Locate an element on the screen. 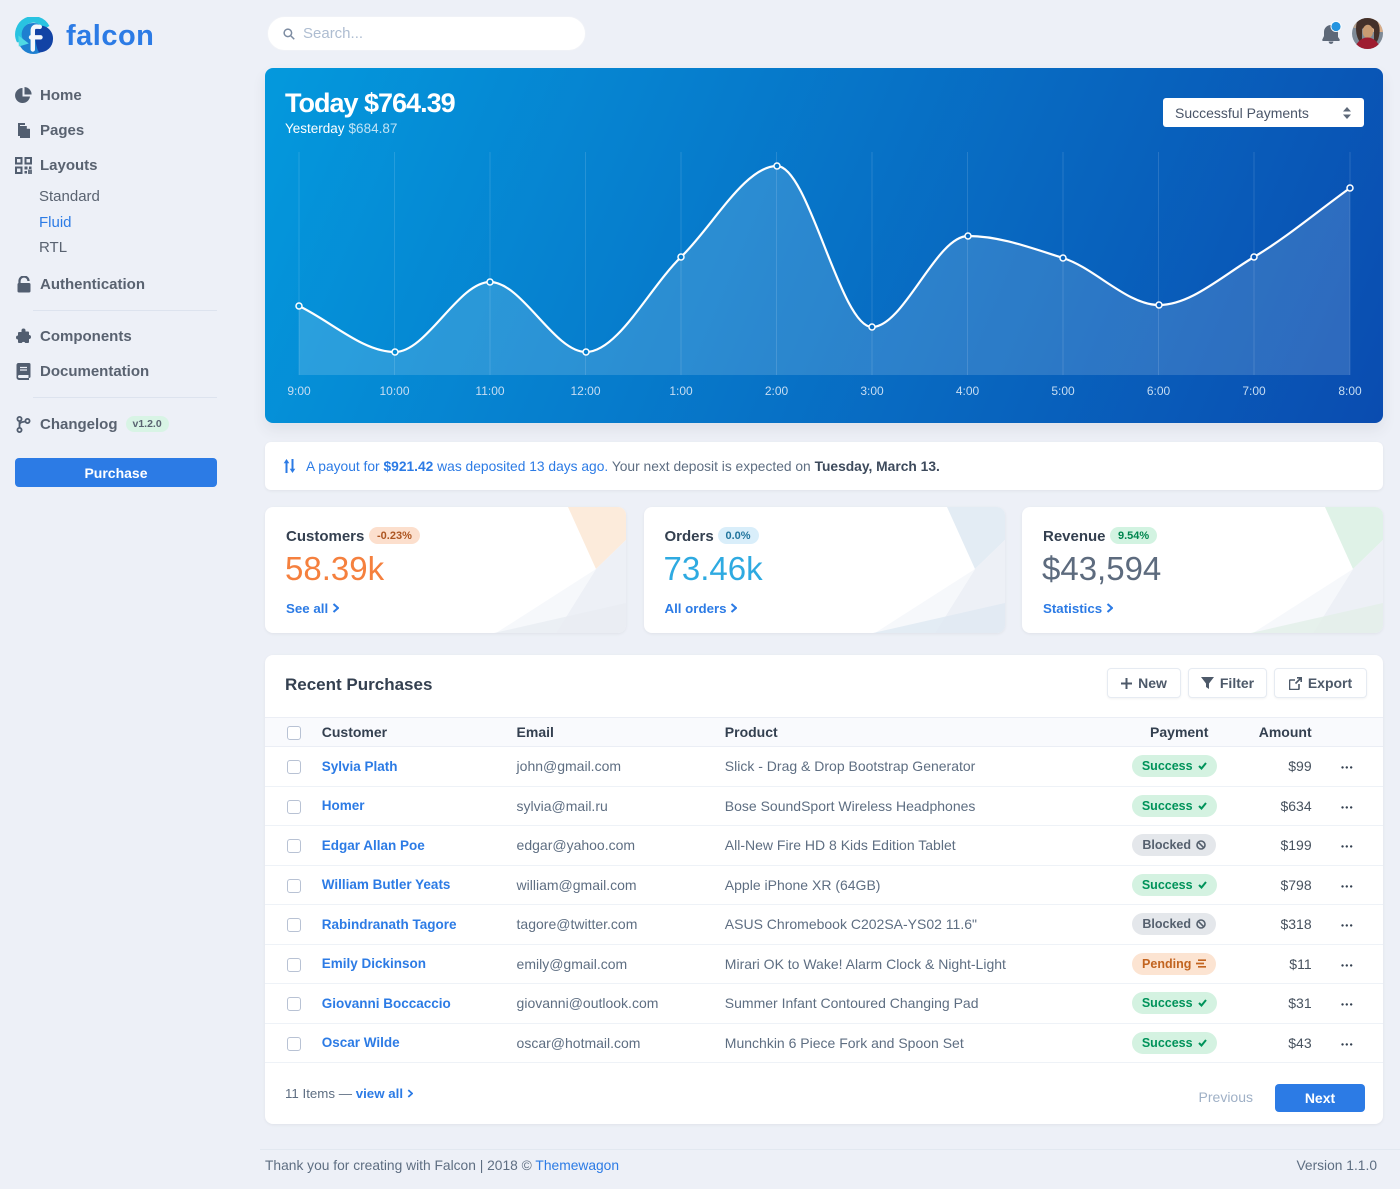 The image size is (1400, 1189). svg-text: 9:00 is located at coordinates (299, 391).